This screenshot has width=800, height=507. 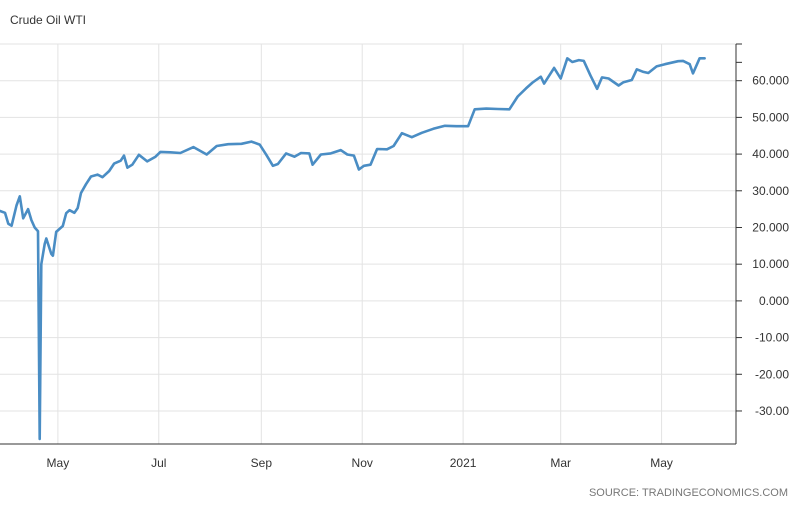 I want to click on y-tick-label: 20.000, so click(x=770, y=227).